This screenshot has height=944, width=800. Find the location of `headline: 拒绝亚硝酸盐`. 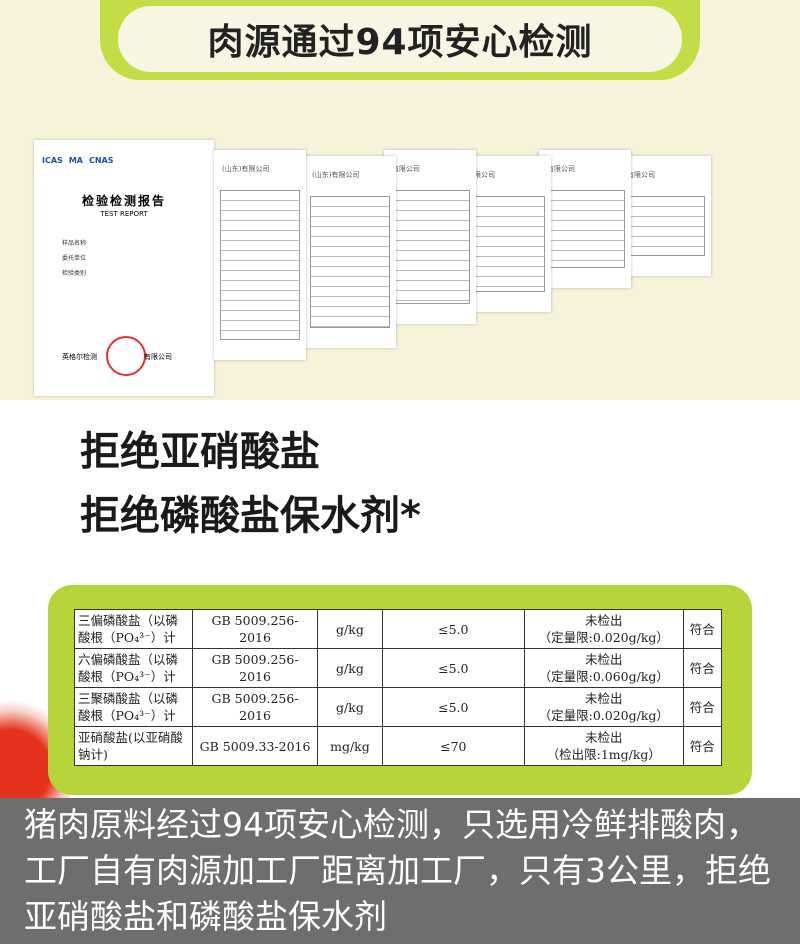

headline: 拒绝亚硝酸盐 is located at coordinates (200, 452).